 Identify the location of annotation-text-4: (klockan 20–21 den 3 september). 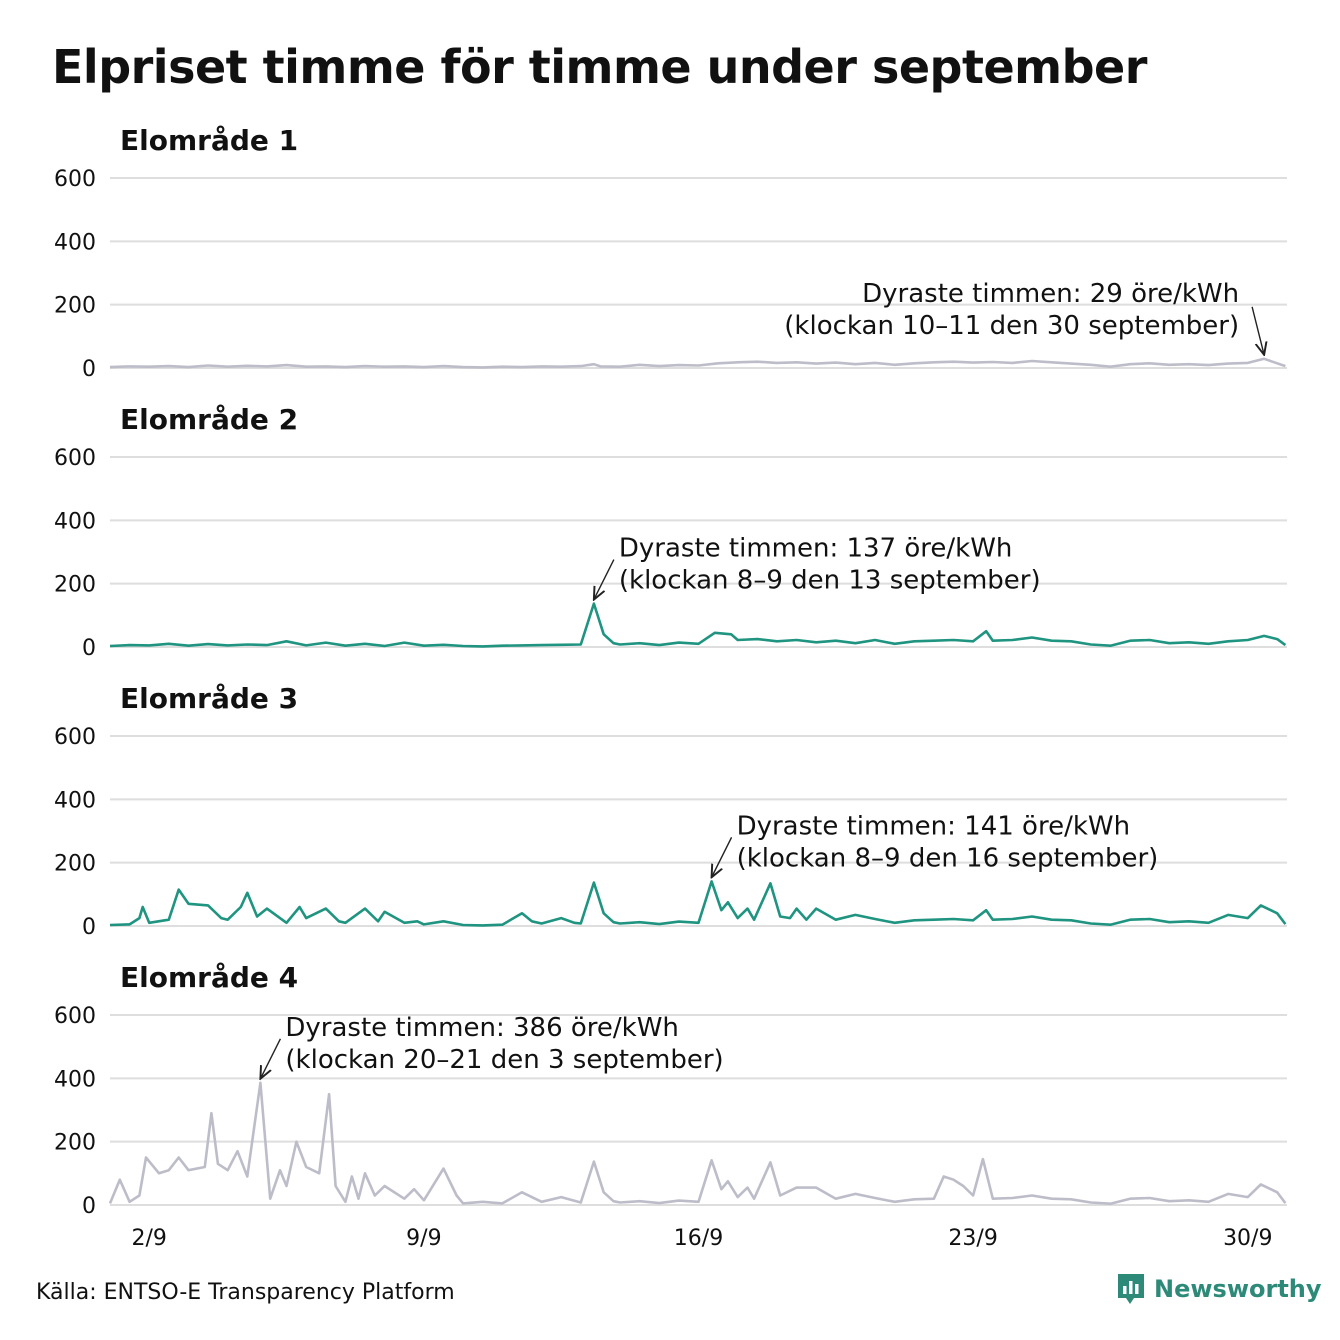
(504, 1060).